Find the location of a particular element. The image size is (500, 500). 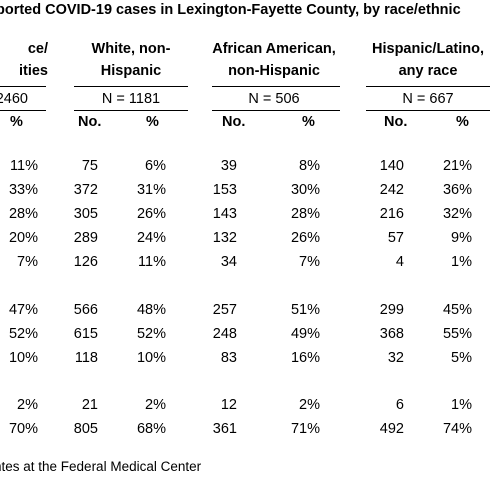

cell-count: 140 is located at coordinates (391, 166).